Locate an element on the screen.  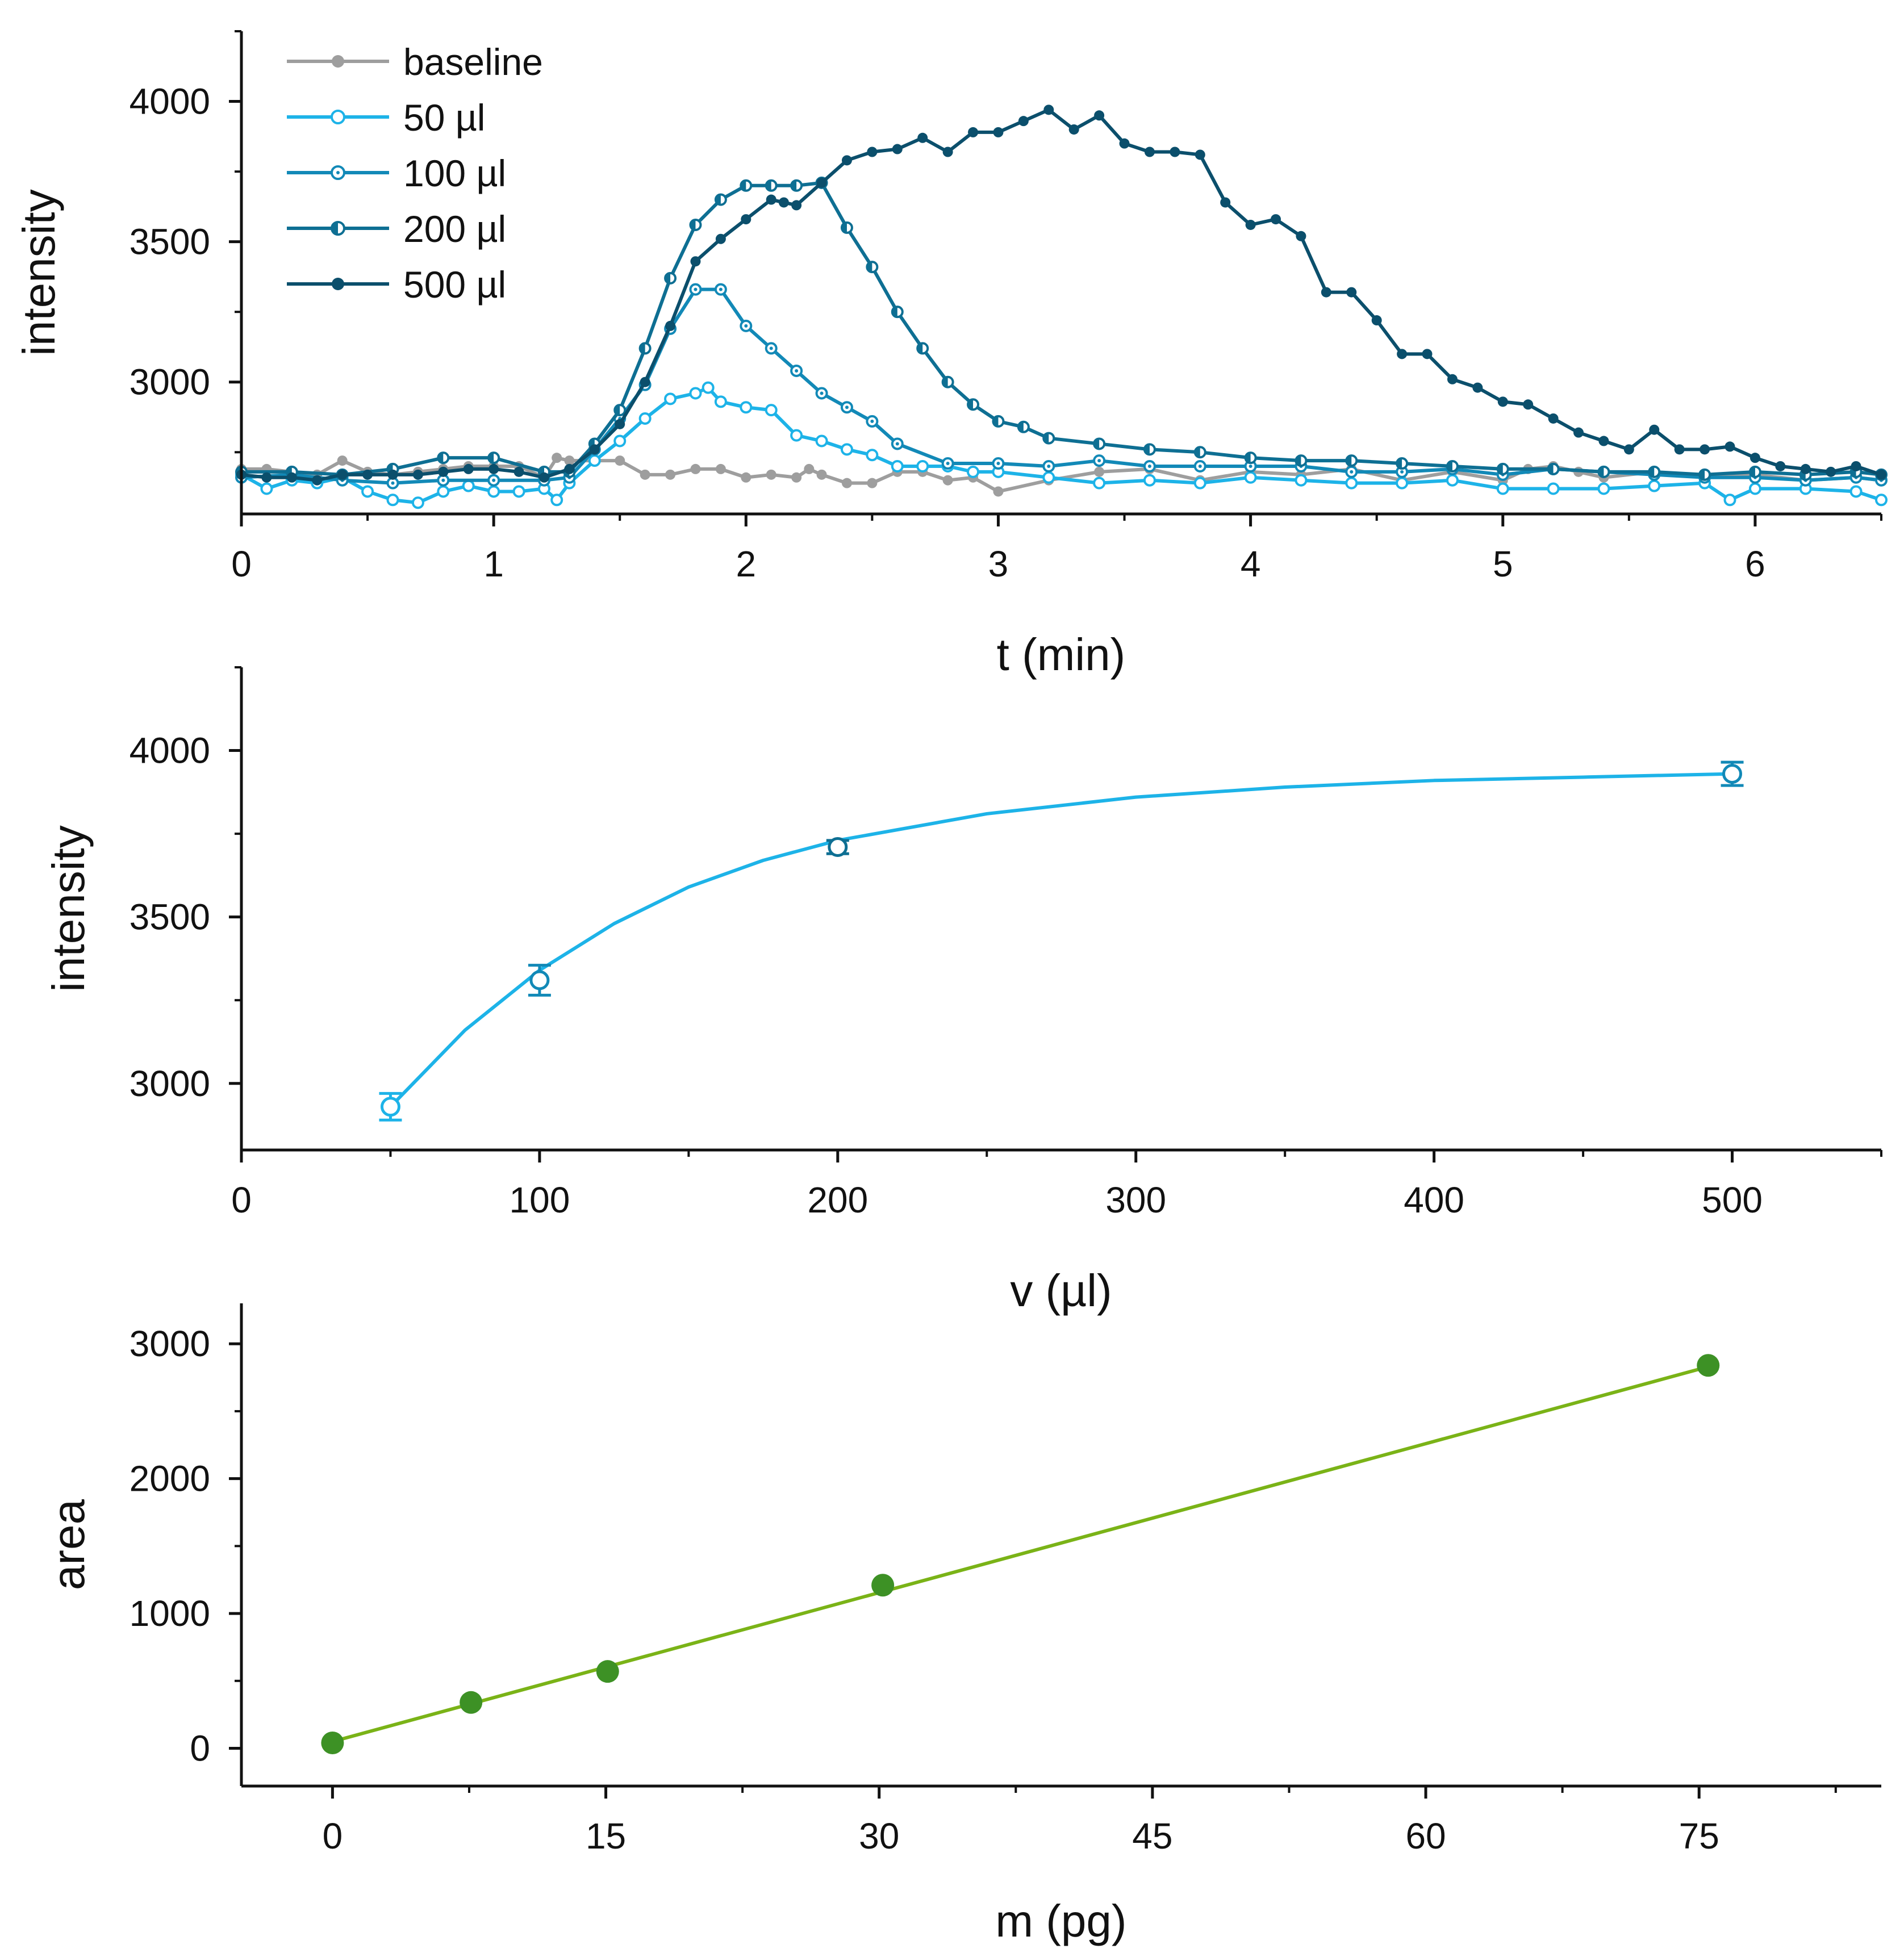
legend-label-0: baseline is located at coordinates (473, 62).